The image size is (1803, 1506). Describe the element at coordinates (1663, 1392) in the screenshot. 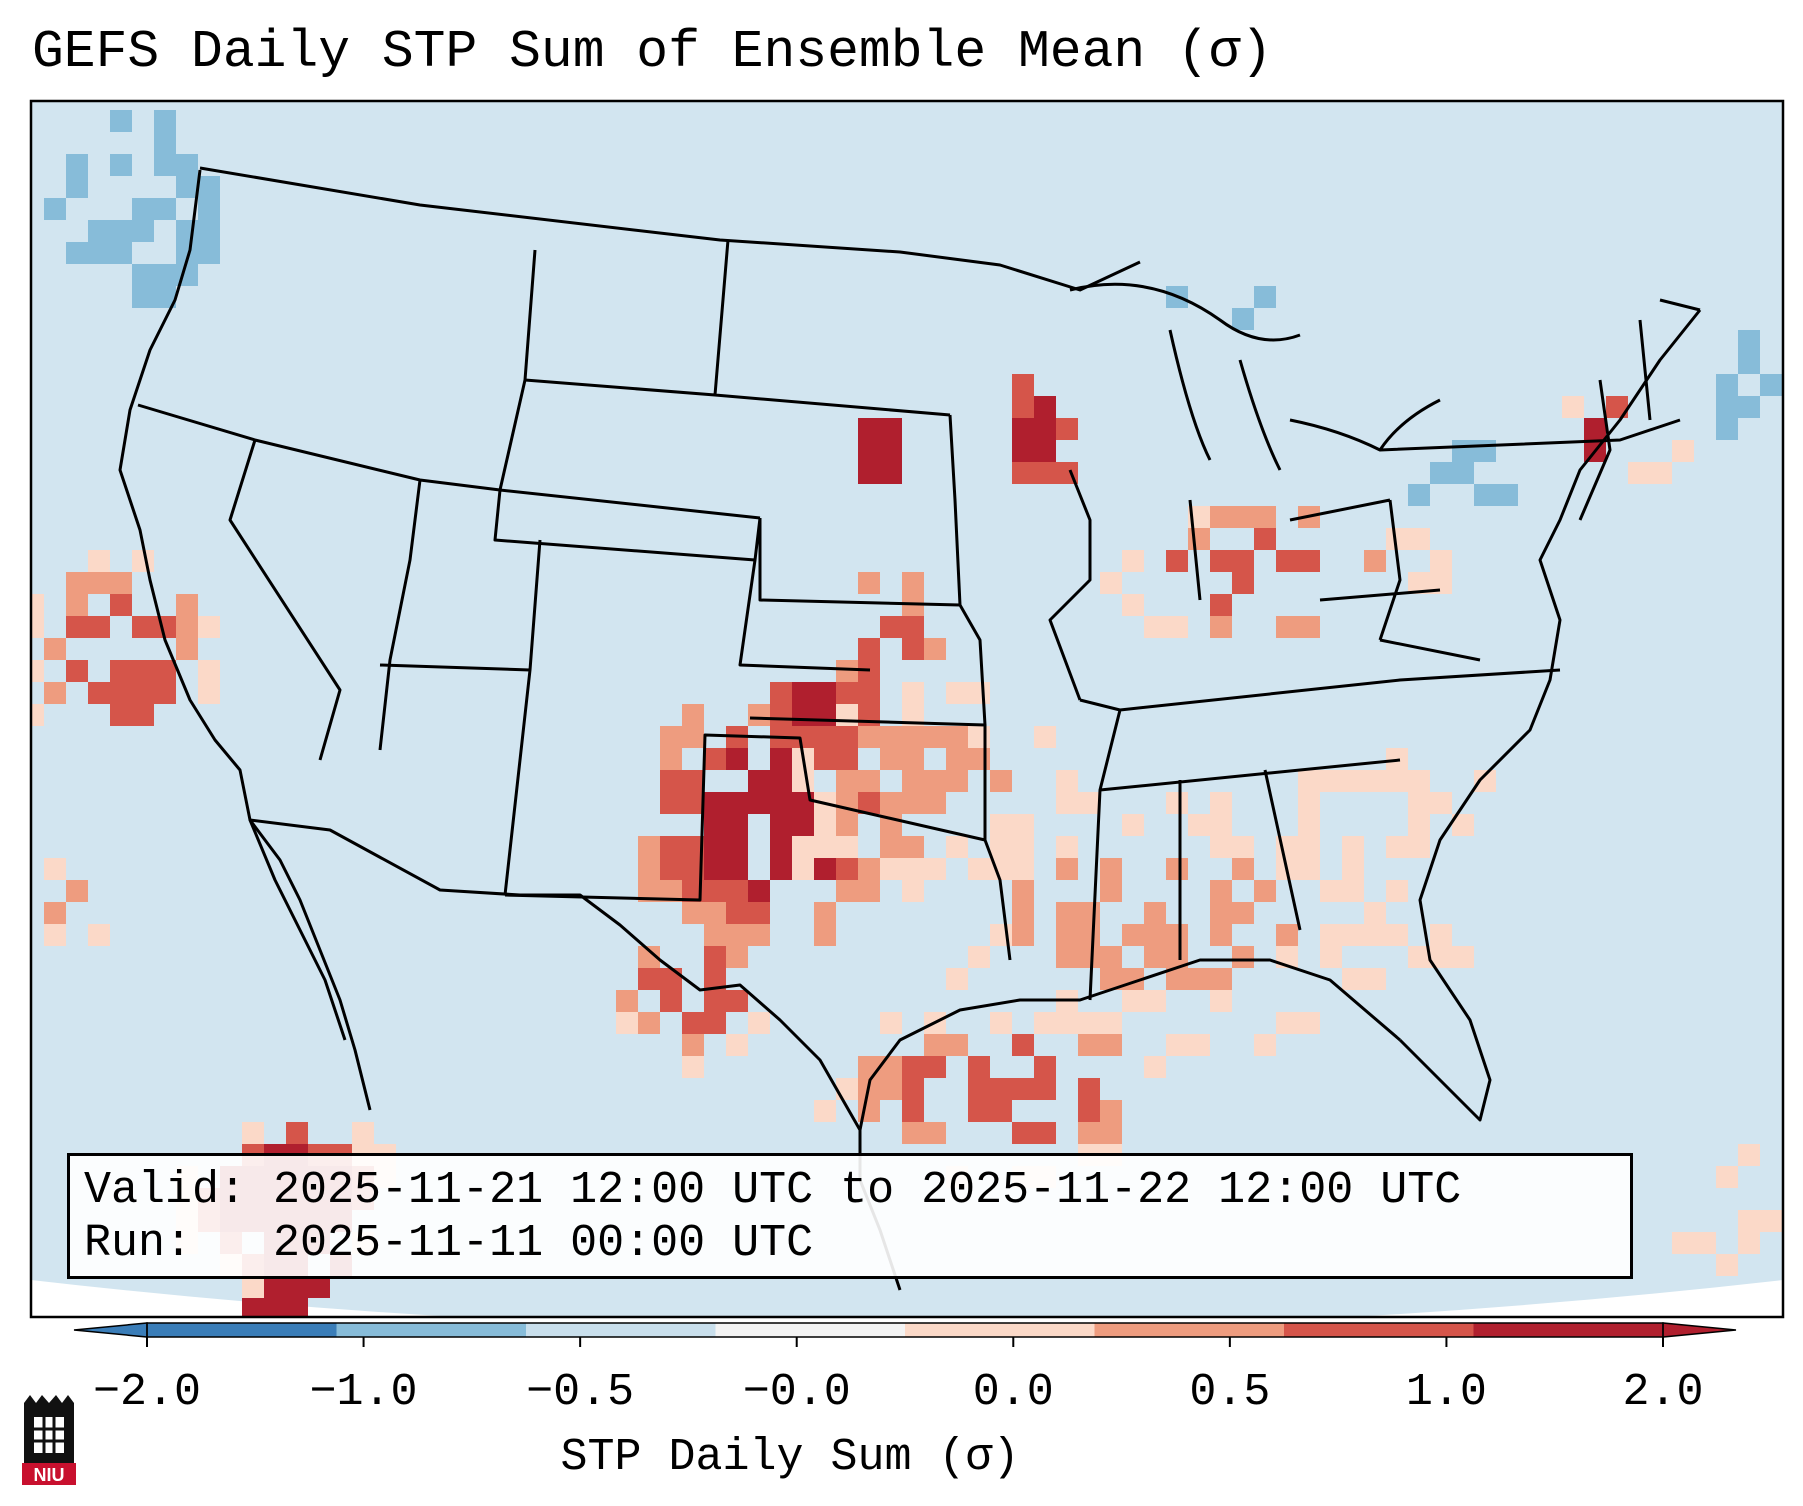

I see `colorbar-tick-label: 2.0` at that location.